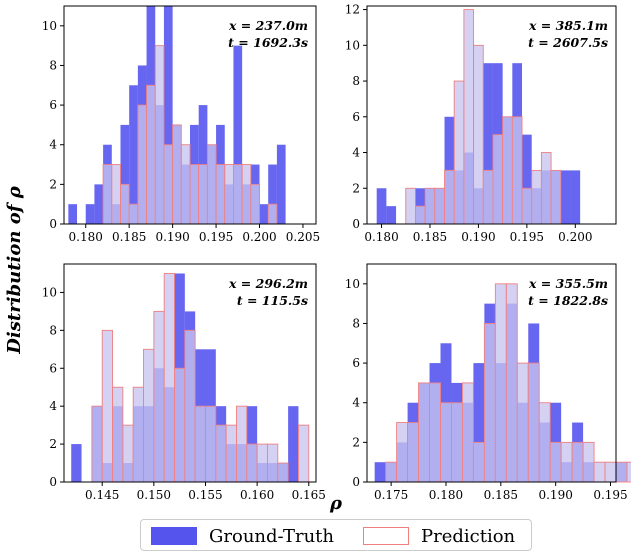  I want to click on y-tick-label: 12, so click(352, 10).